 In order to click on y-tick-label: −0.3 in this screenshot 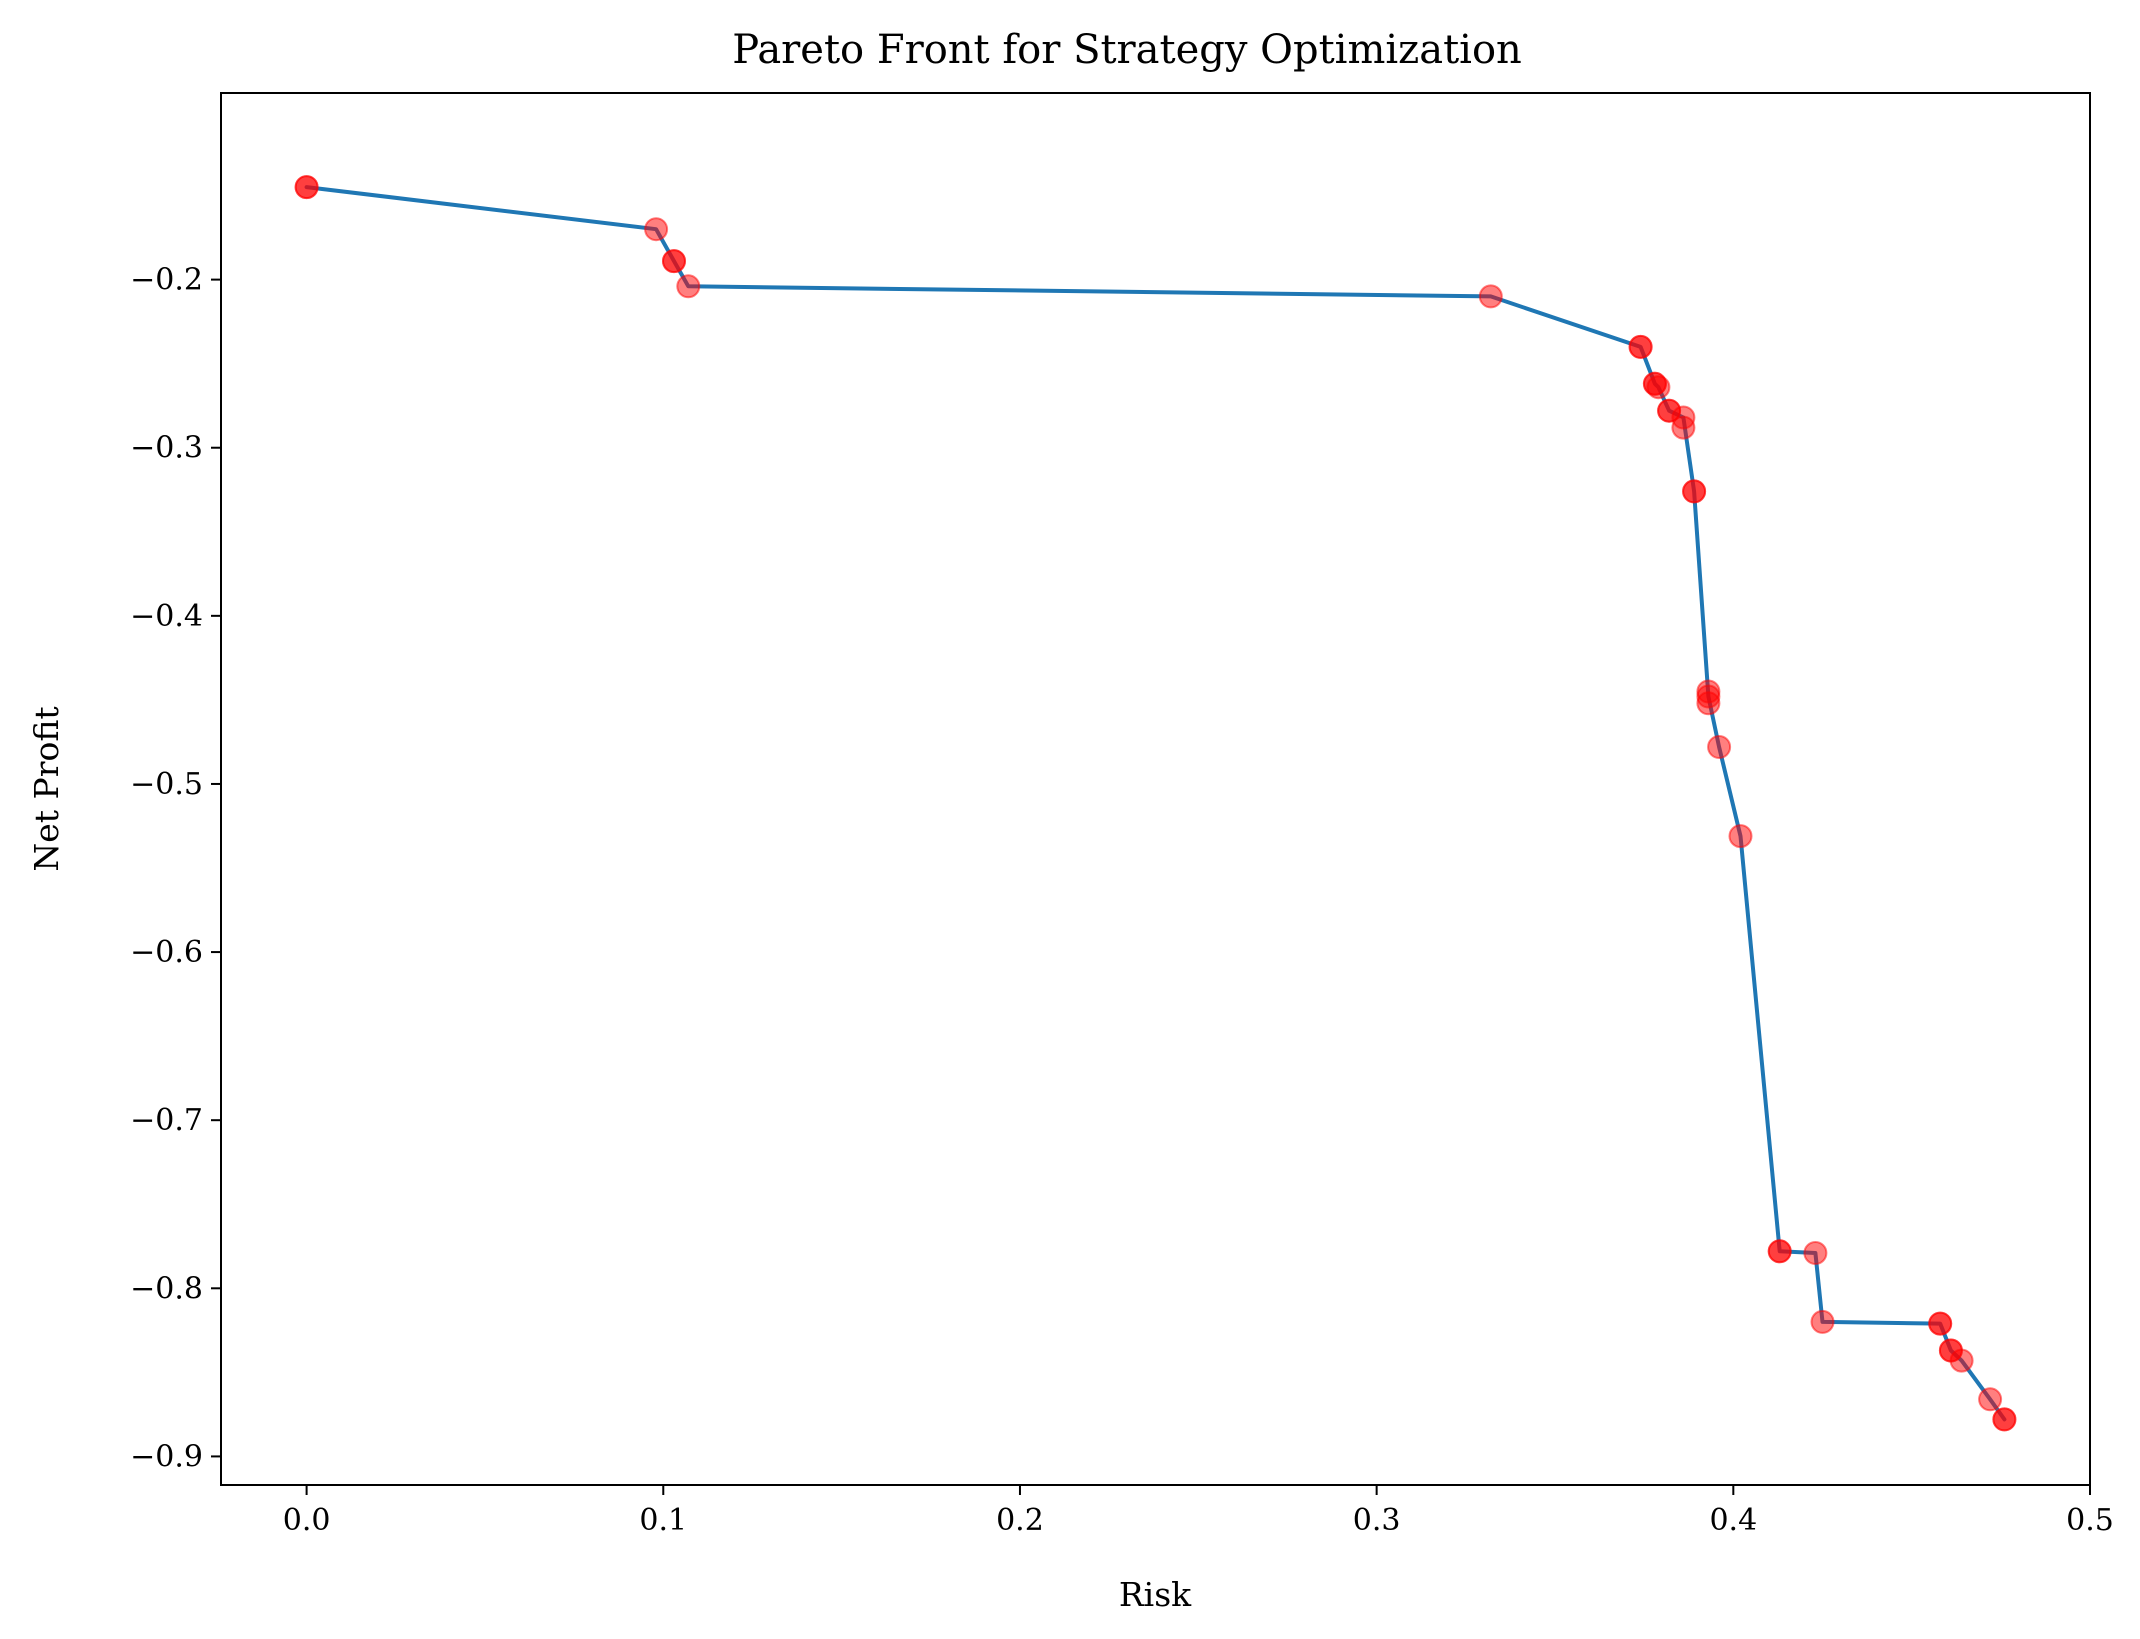, I will do `click(166, 448)`.